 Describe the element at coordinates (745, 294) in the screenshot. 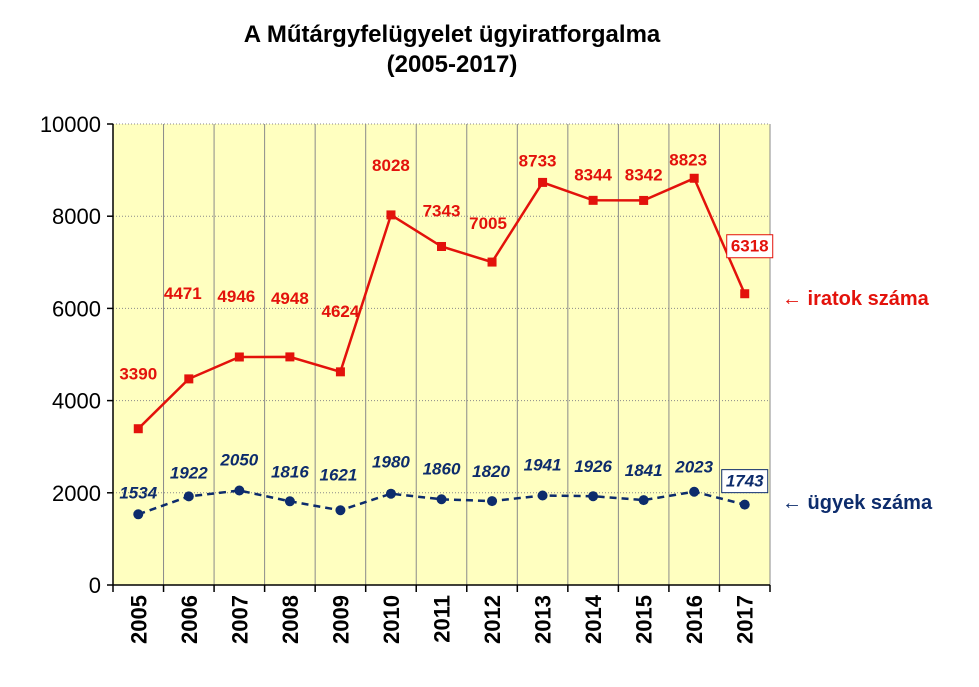

I see `series-0-point-2017` at that location.